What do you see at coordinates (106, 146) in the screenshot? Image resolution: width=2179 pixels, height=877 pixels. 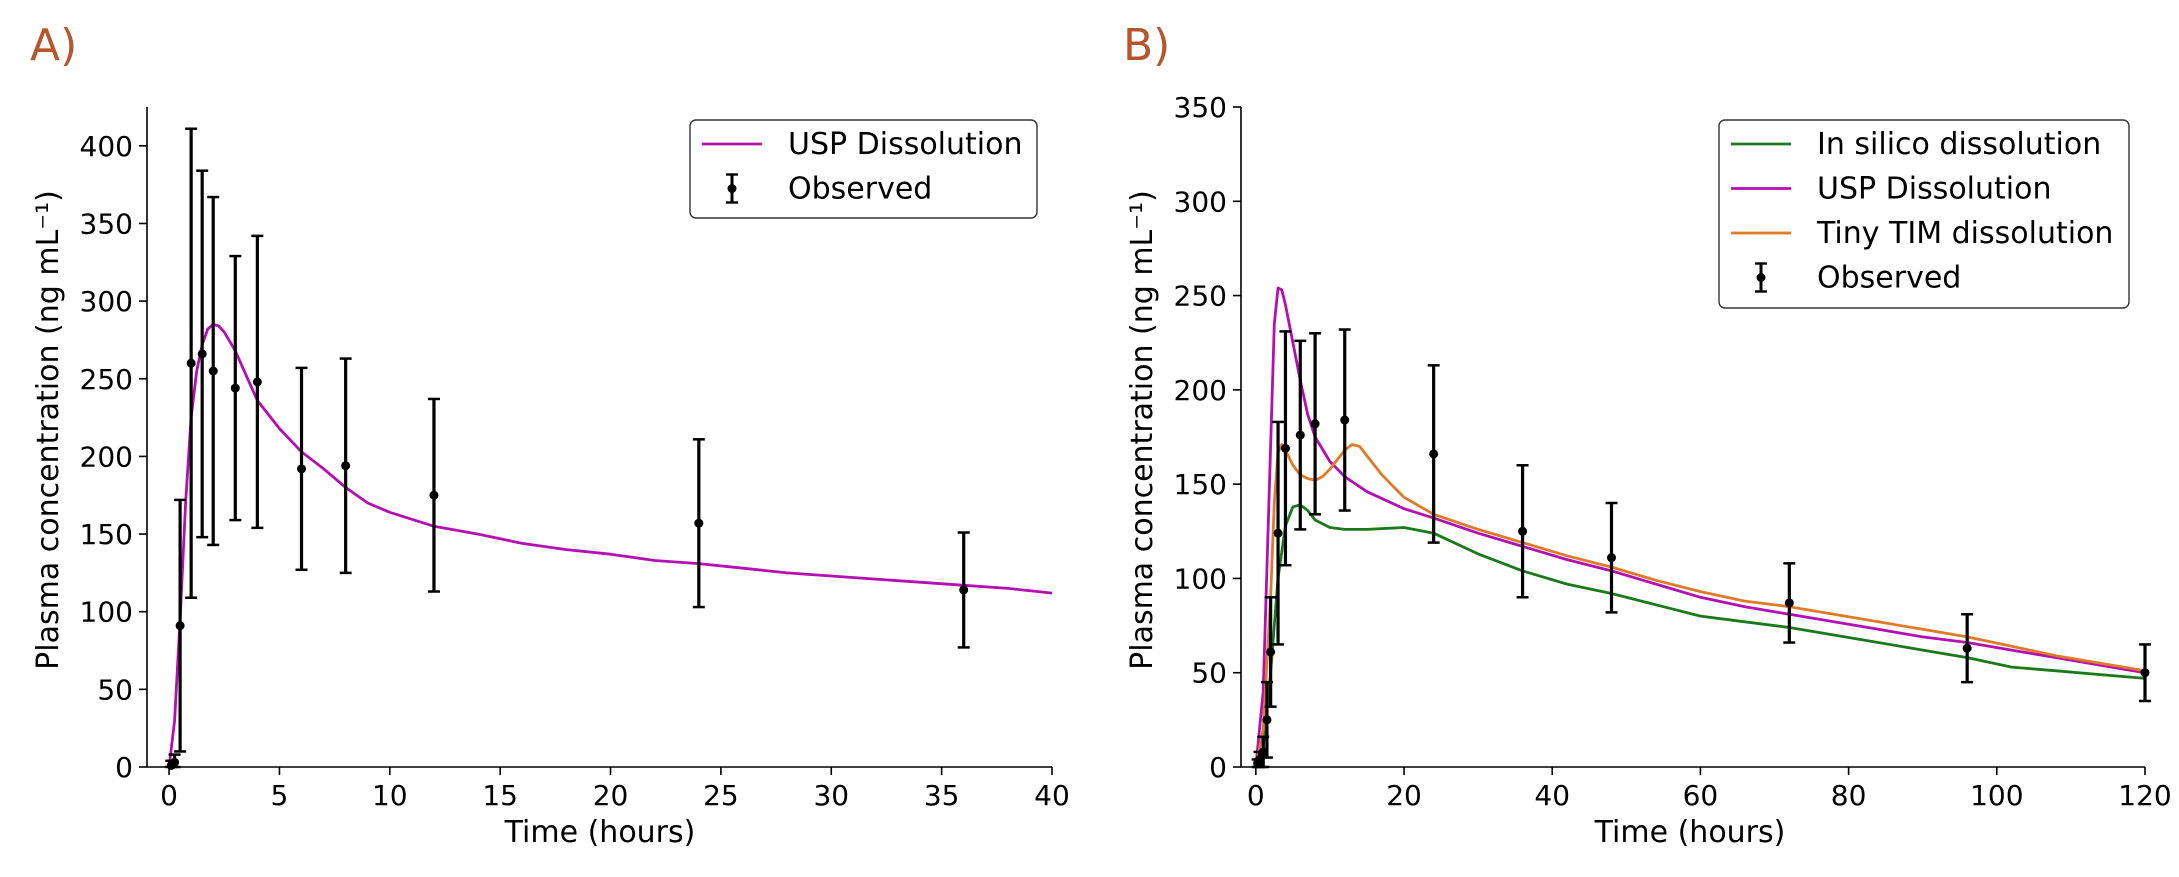 I see `panel-a-ytick-label: 400` at bounding box center [106, 146].